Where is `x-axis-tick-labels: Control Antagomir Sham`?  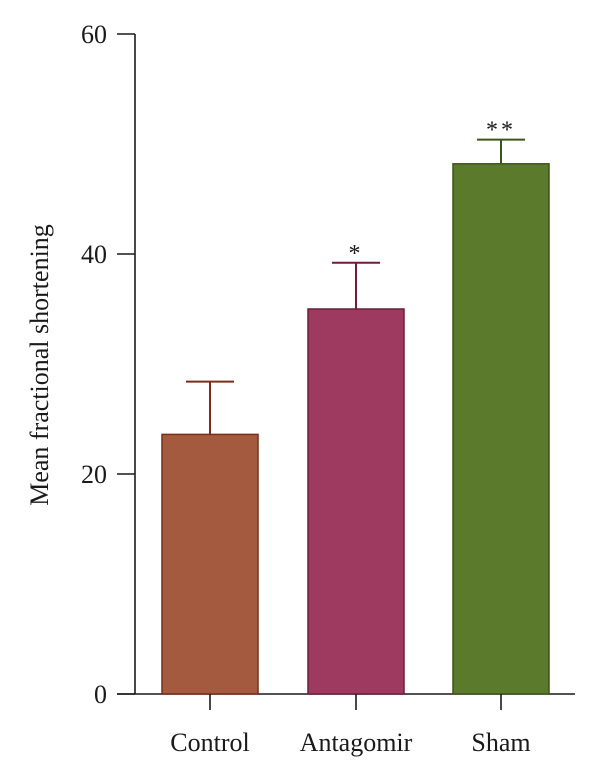 x-axis-tick-labels: Control Antagomir Sham is located at coordinates (350, 725).